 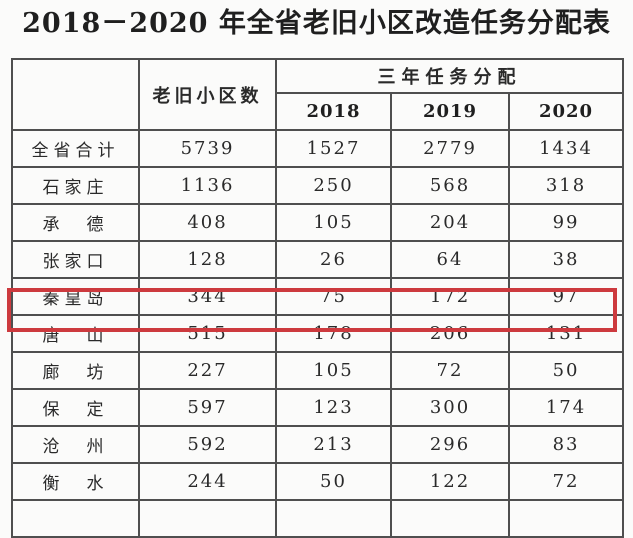 What do you see at coordinates (450, 259) in the screenshot?
I see `value-cell: 64` at bounding box center [450, 259].